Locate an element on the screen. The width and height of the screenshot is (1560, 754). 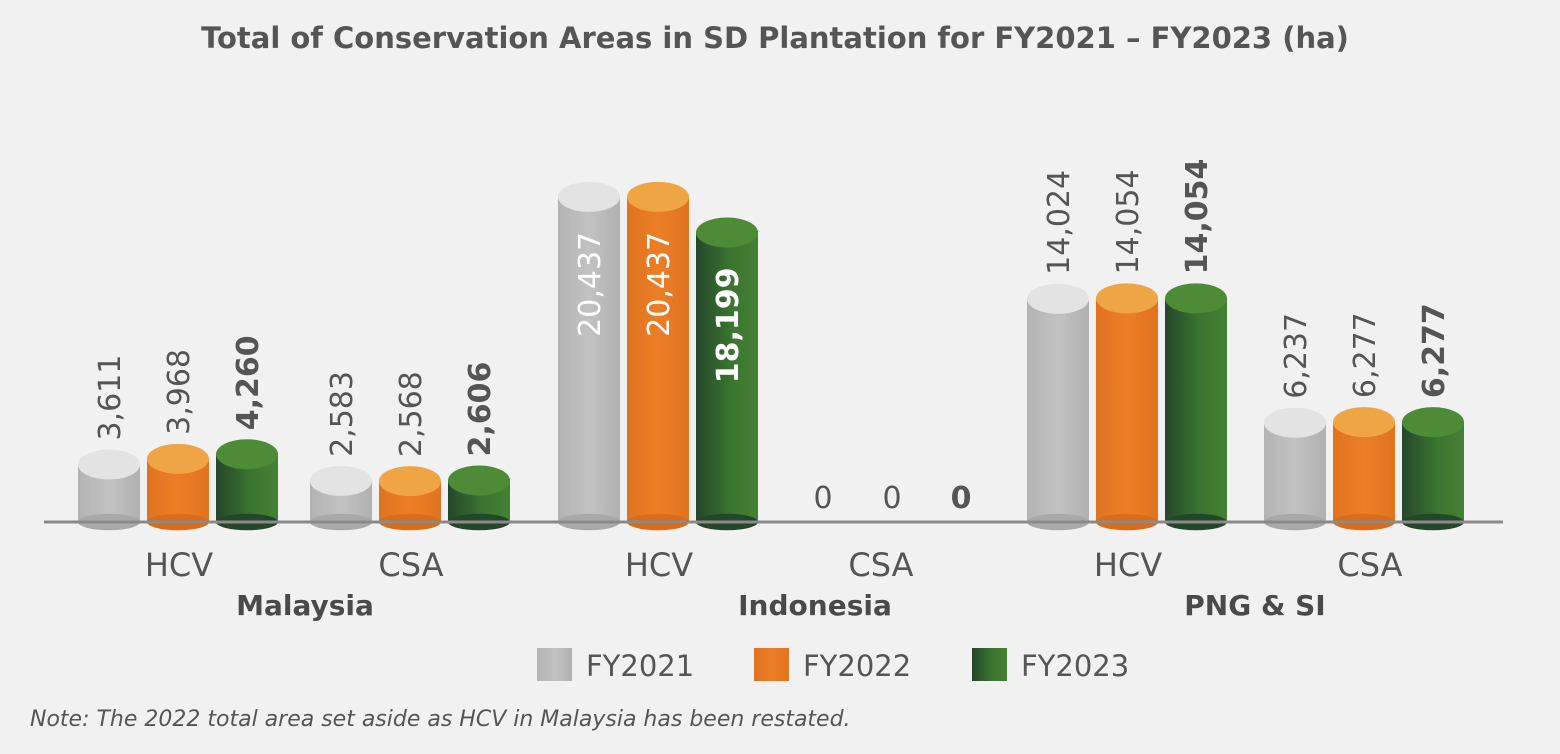
legend-swatch-fy2022 is located at coordinates (771, 664).